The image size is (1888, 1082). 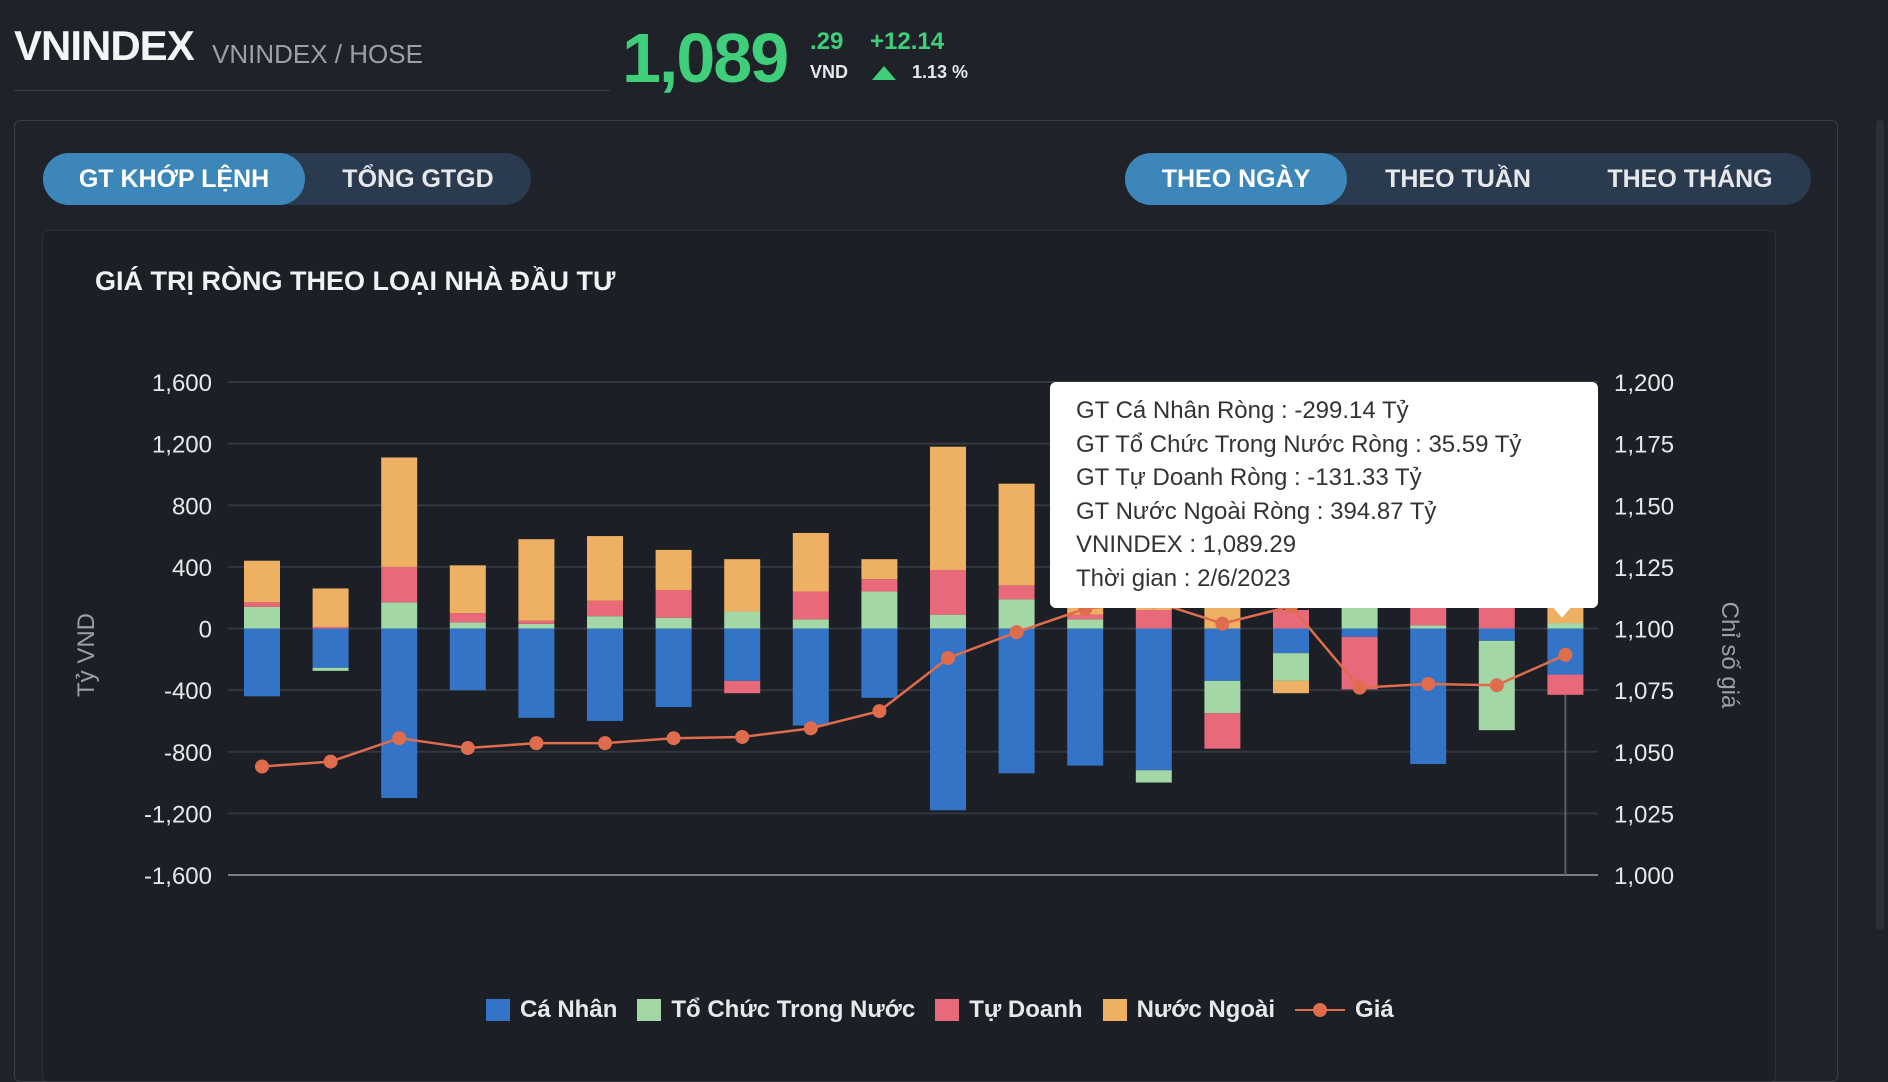 What do you see at coordinates (1644, 506) in the screenshot?
I see `y2-tick-label: 1,150` at bounding box center [1644, 506].